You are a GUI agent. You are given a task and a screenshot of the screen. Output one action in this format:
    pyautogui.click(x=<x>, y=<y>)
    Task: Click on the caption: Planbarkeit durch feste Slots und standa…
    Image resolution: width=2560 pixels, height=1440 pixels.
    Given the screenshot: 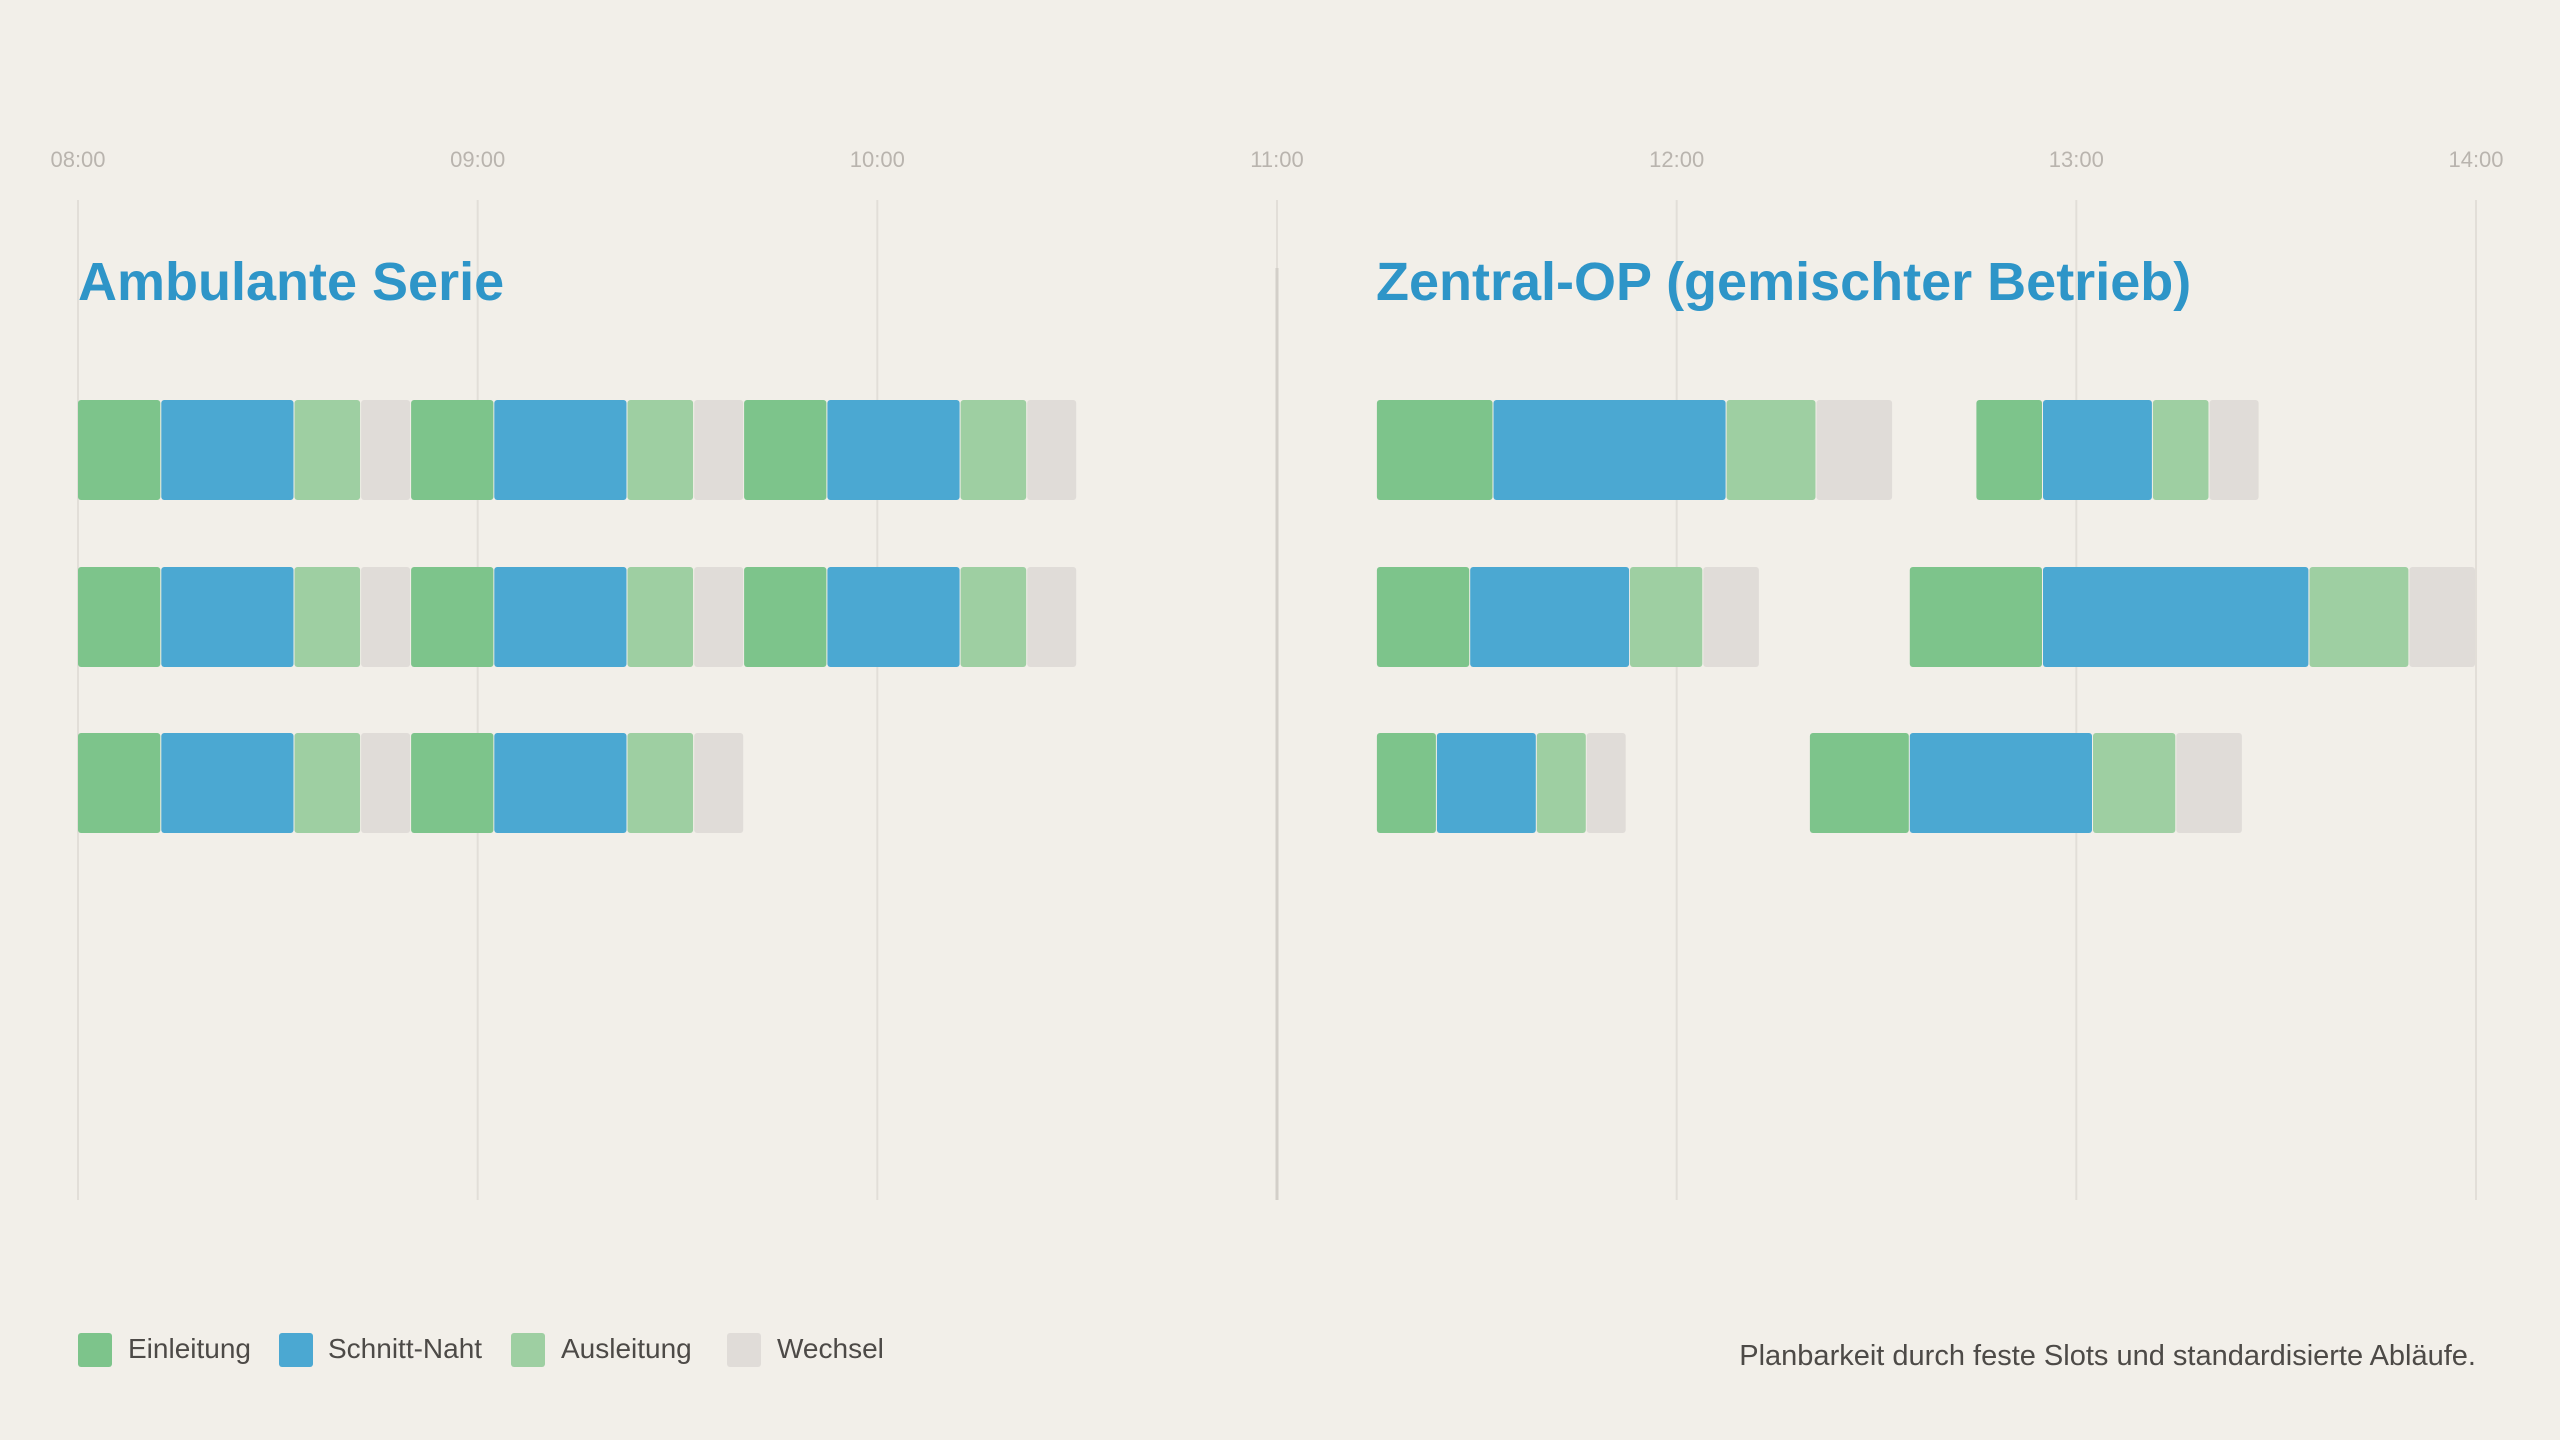 What is the action you would take?
    pyautogui.click(x=2107, y=1356)
    